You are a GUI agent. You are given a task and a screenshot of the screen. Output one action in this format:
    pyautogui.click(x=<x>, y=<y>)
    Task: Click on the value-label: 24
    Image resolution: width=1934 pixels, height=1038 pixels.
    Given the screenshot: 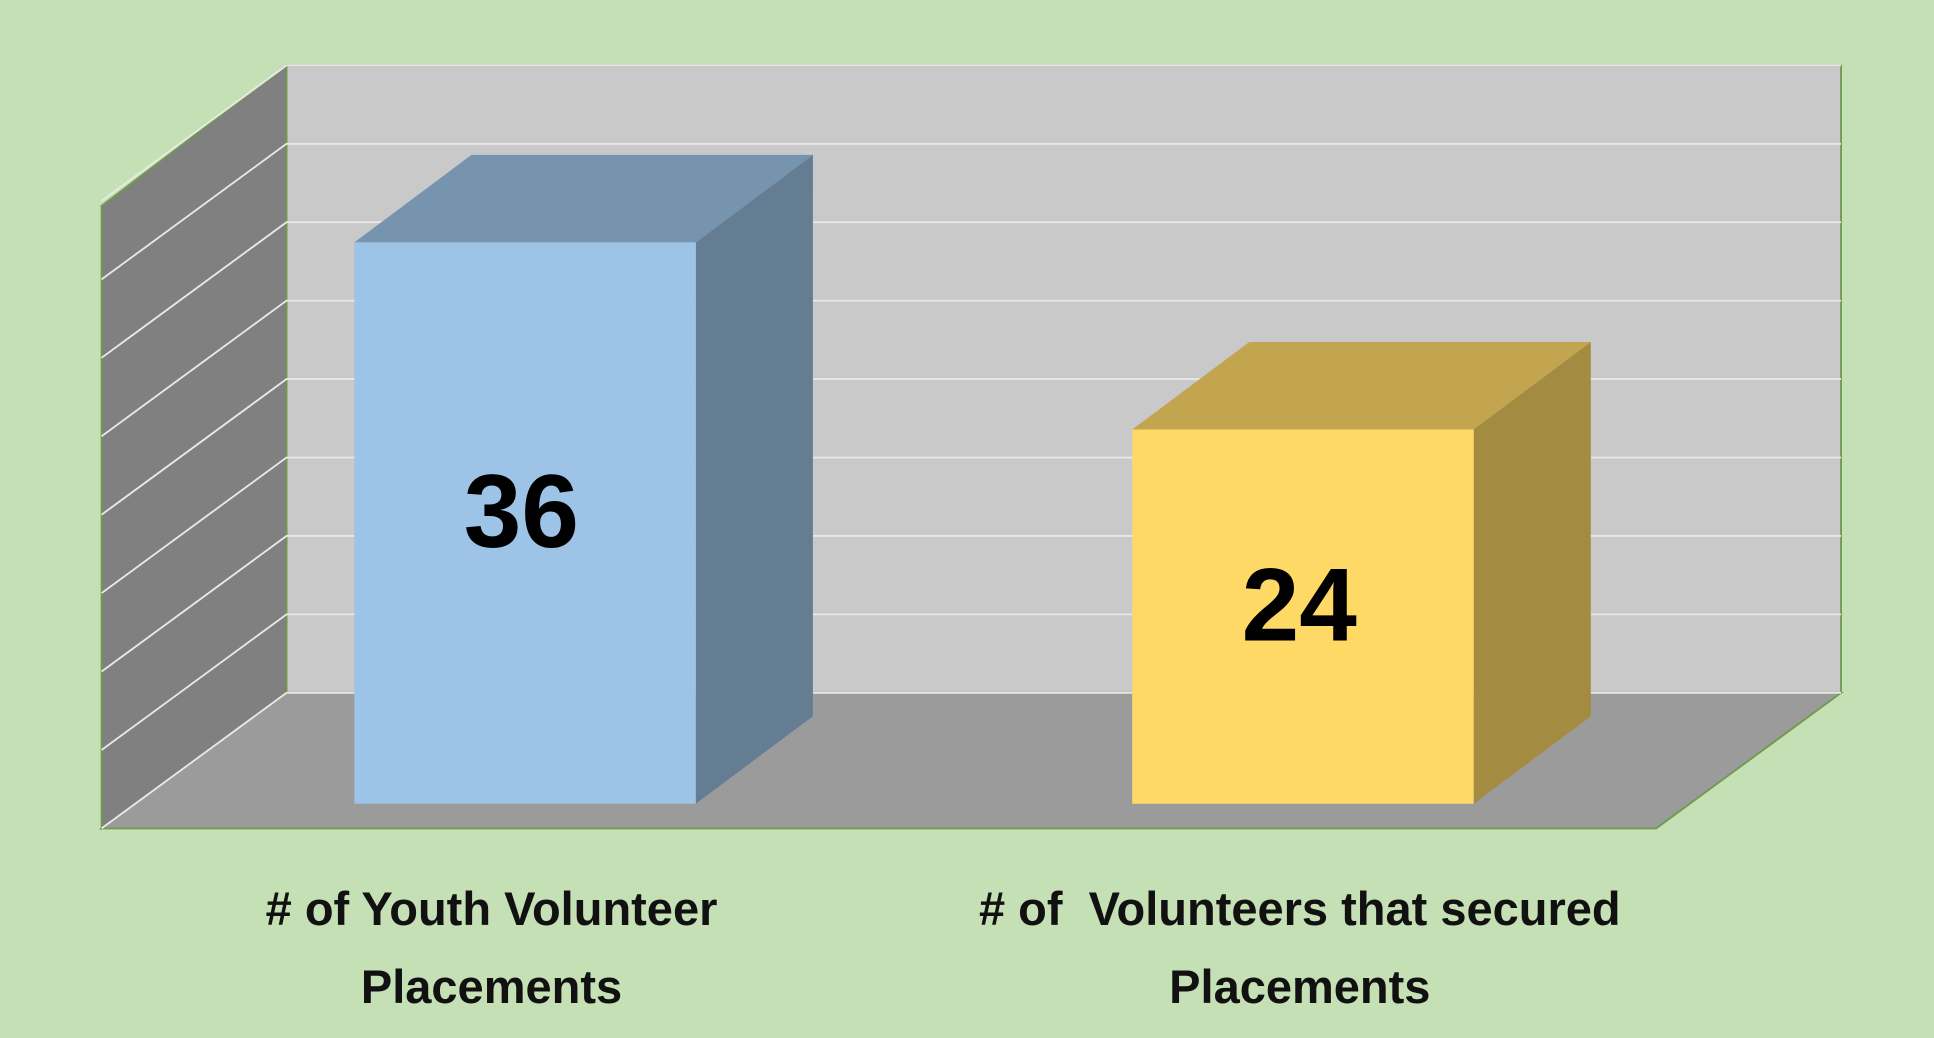 What is the action you would take?
    pyautogui.click(x=1300, y=604)
    